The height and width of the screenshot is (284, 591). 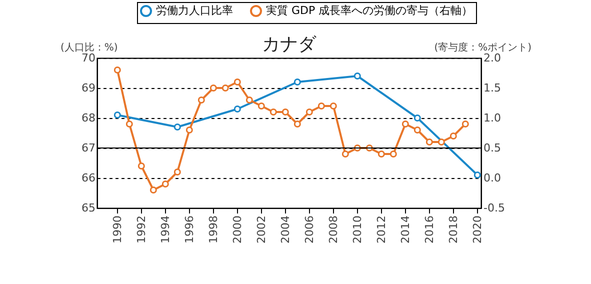 I want to click on x-tick-label: 2008, so click(x=333, y=230).